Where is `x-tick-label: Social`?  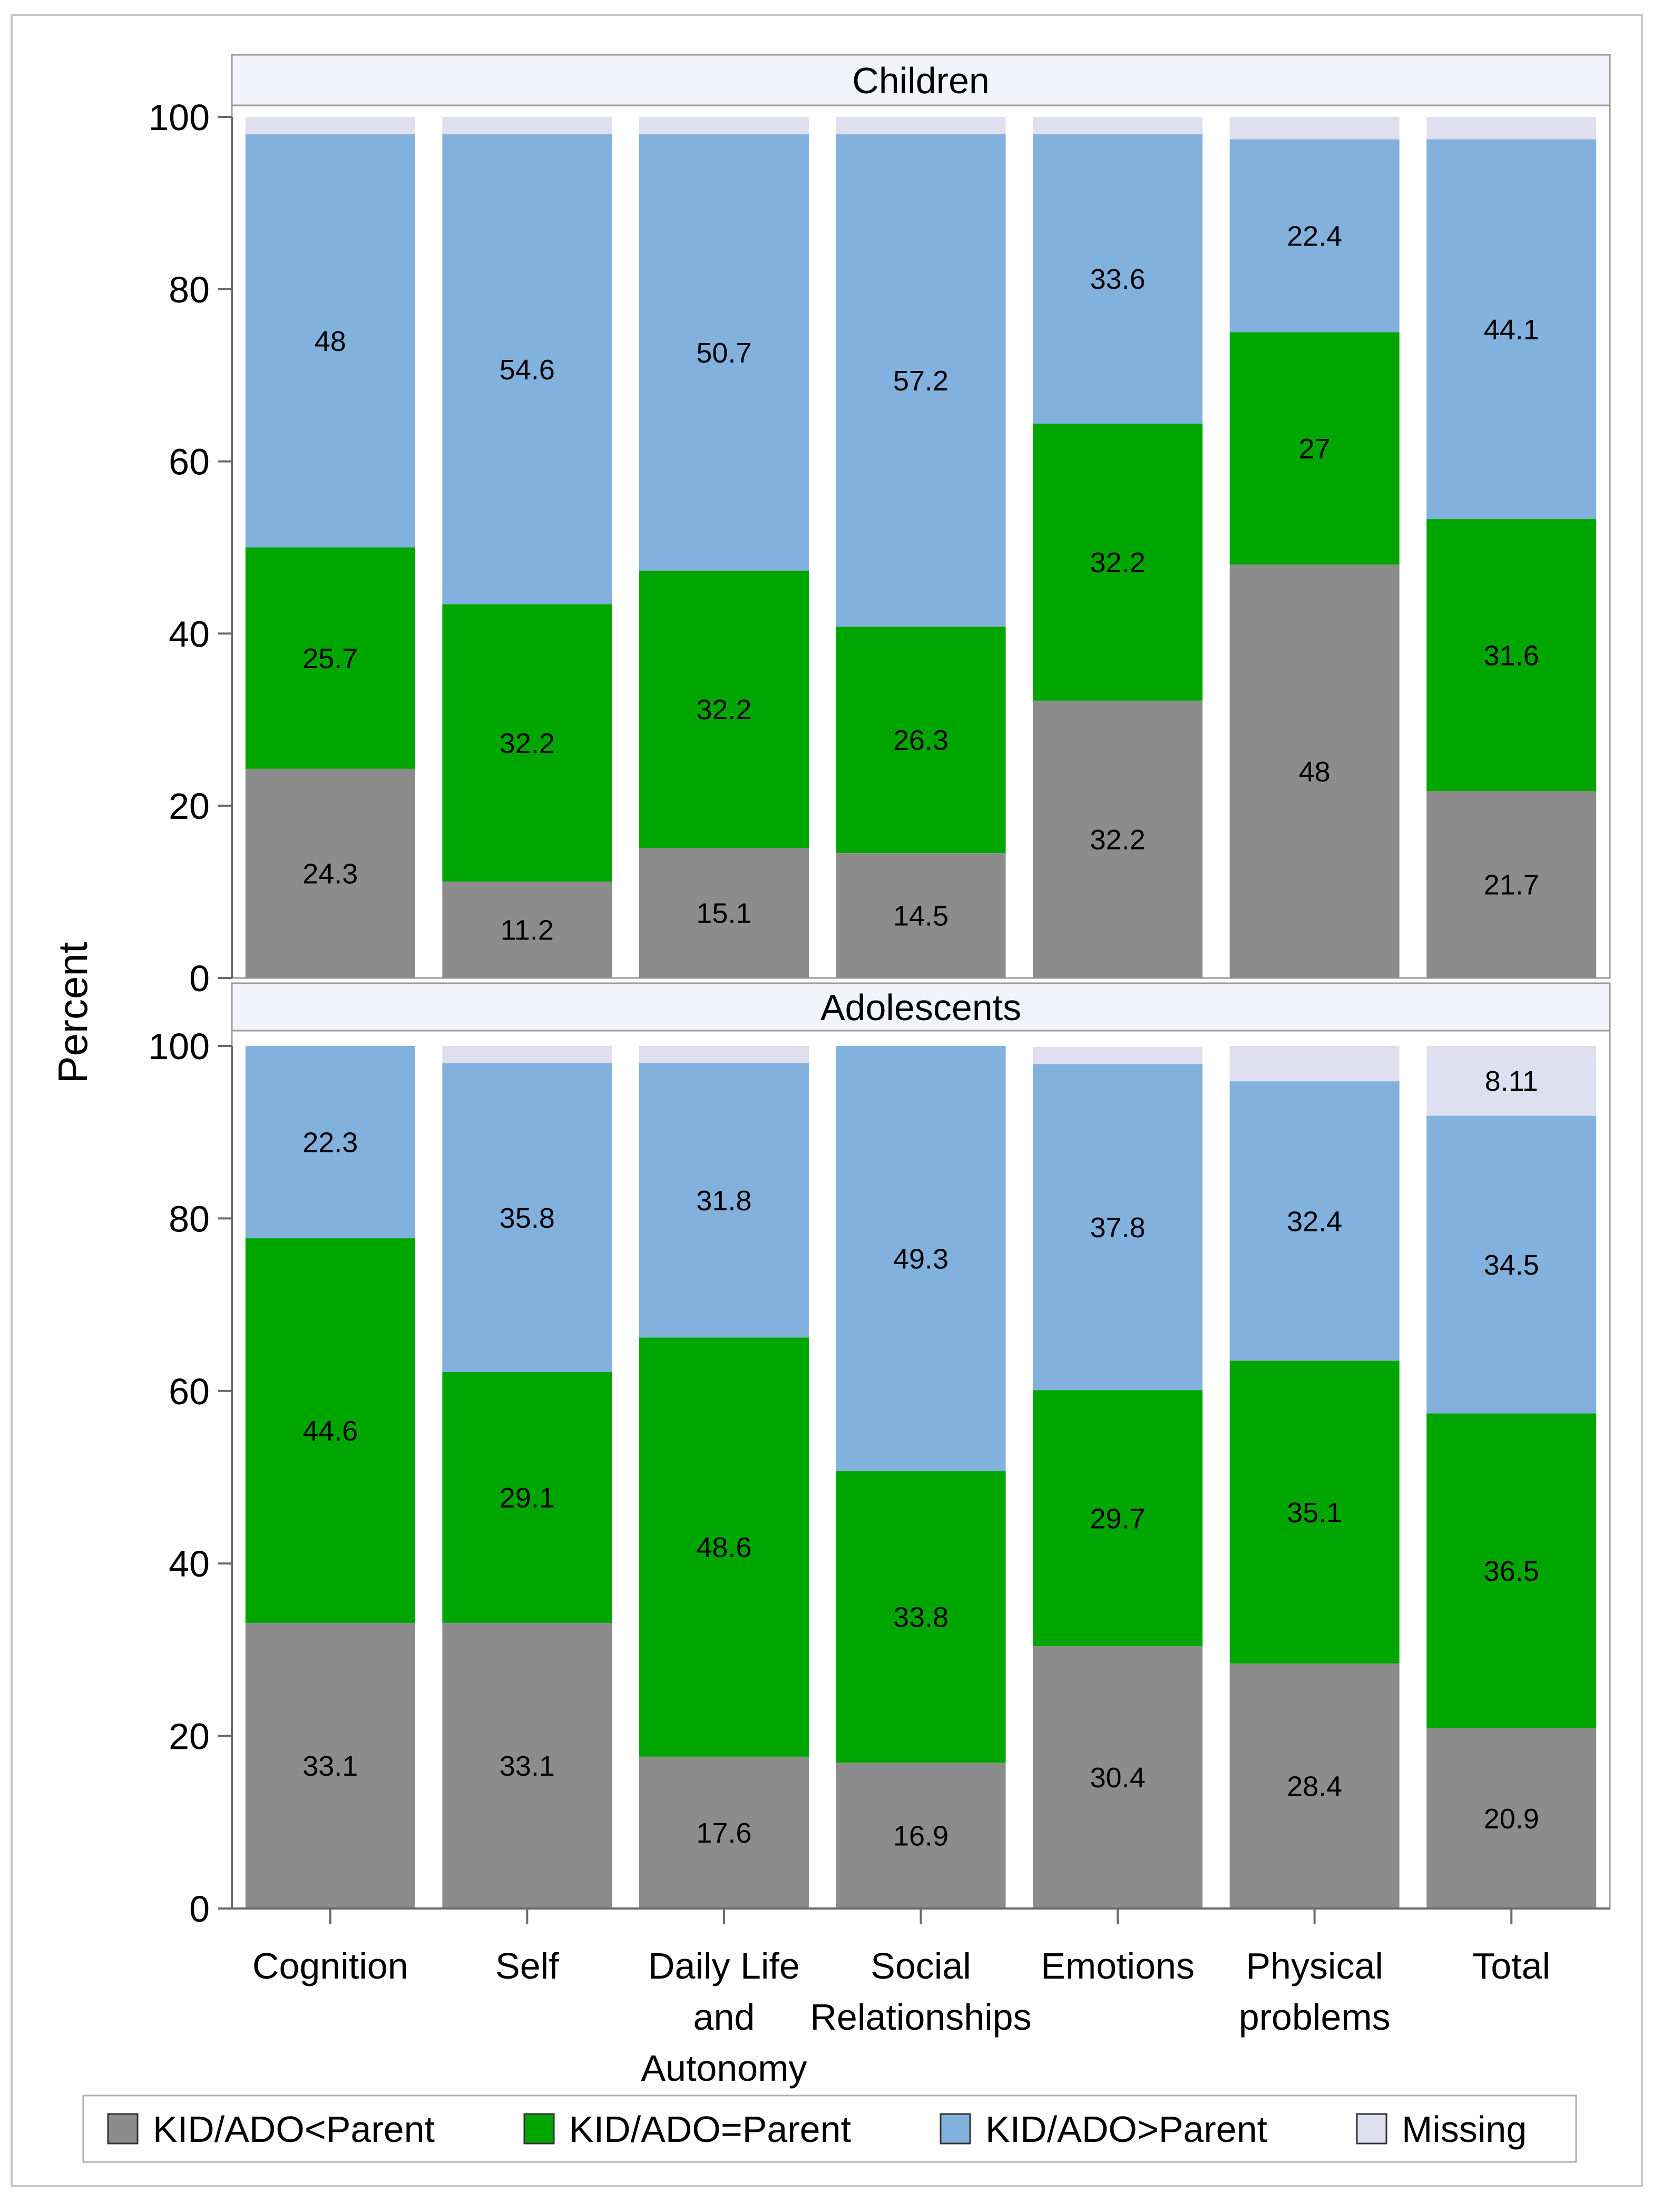
x-tick-label: Social is located at coordinates (921, 1965).